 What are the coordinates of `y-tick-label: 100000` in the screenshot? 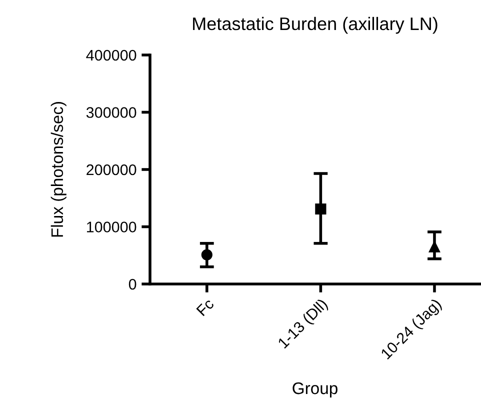 It's located at (111, 227).